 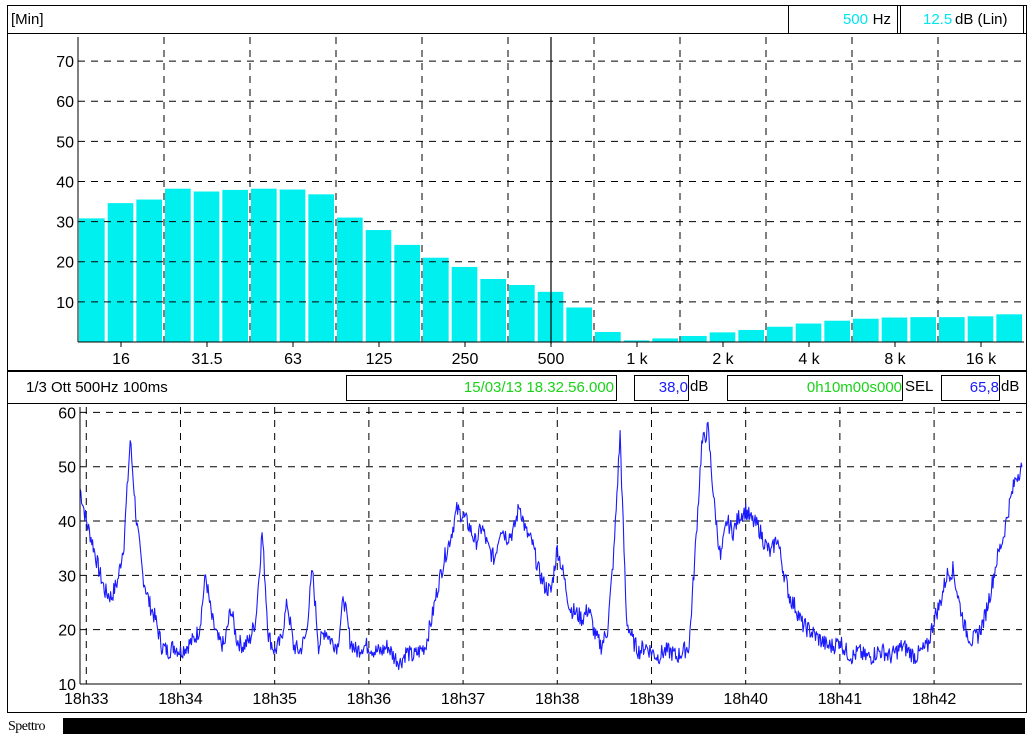 I want to click on time-x-tick-label: 18h36, so click(x=369, y=699).